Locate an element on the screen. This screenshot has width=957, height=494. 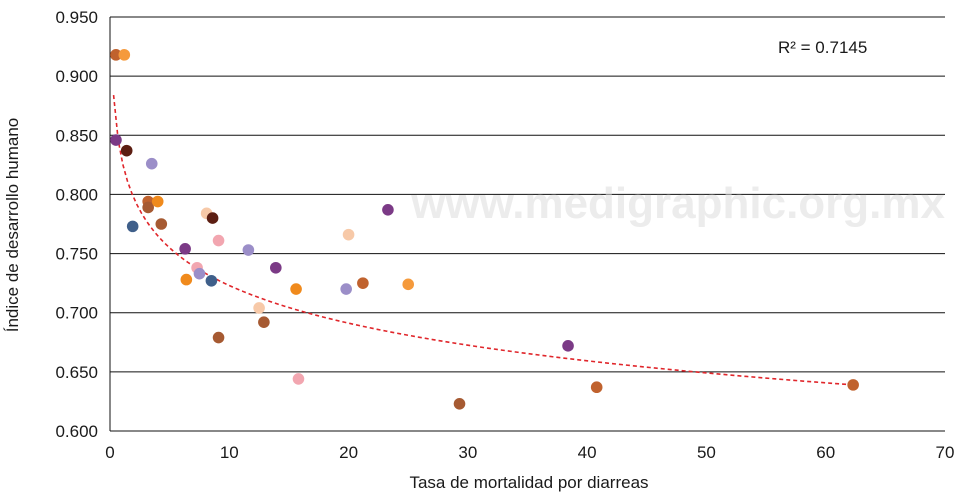
x-tick-label: 70 is located at coordinates (945, 452).